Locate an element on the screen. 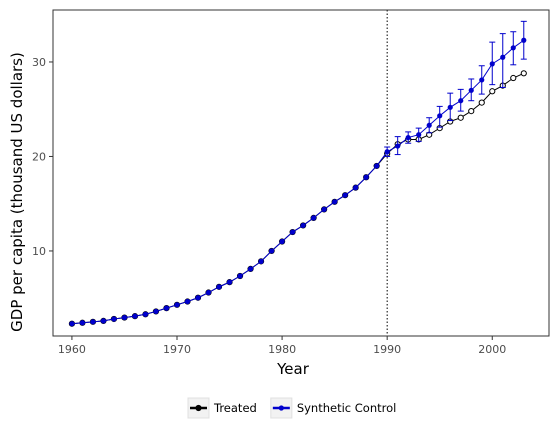 This screenshot has width=559, height=446. y-axis-title: GDP per capita (thousand US dollars) is located at coordinates (17, 192).